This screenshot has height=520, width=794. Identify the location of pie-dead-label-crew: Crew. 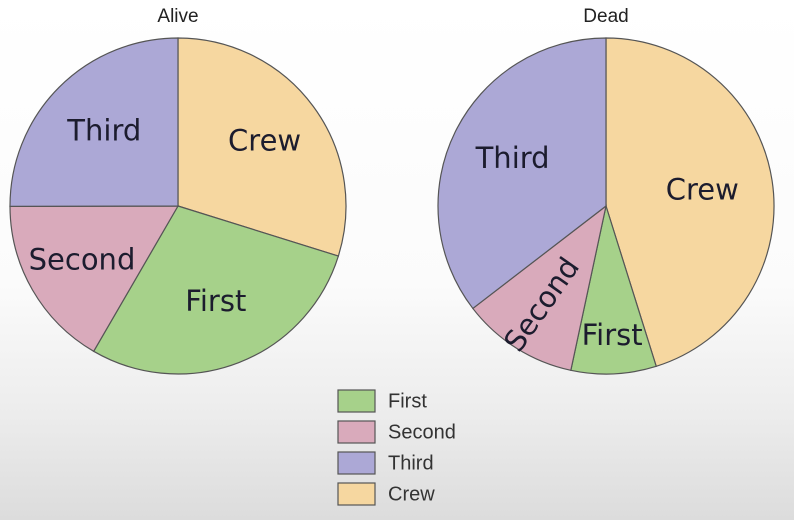
(702, 189).